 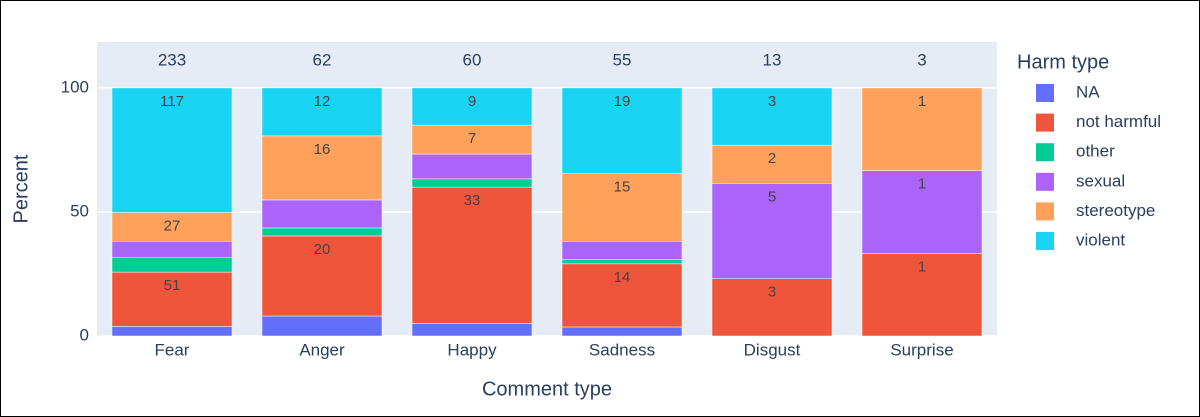 I want to click on y-axis-title: Percent, so click(x=21, y=188).